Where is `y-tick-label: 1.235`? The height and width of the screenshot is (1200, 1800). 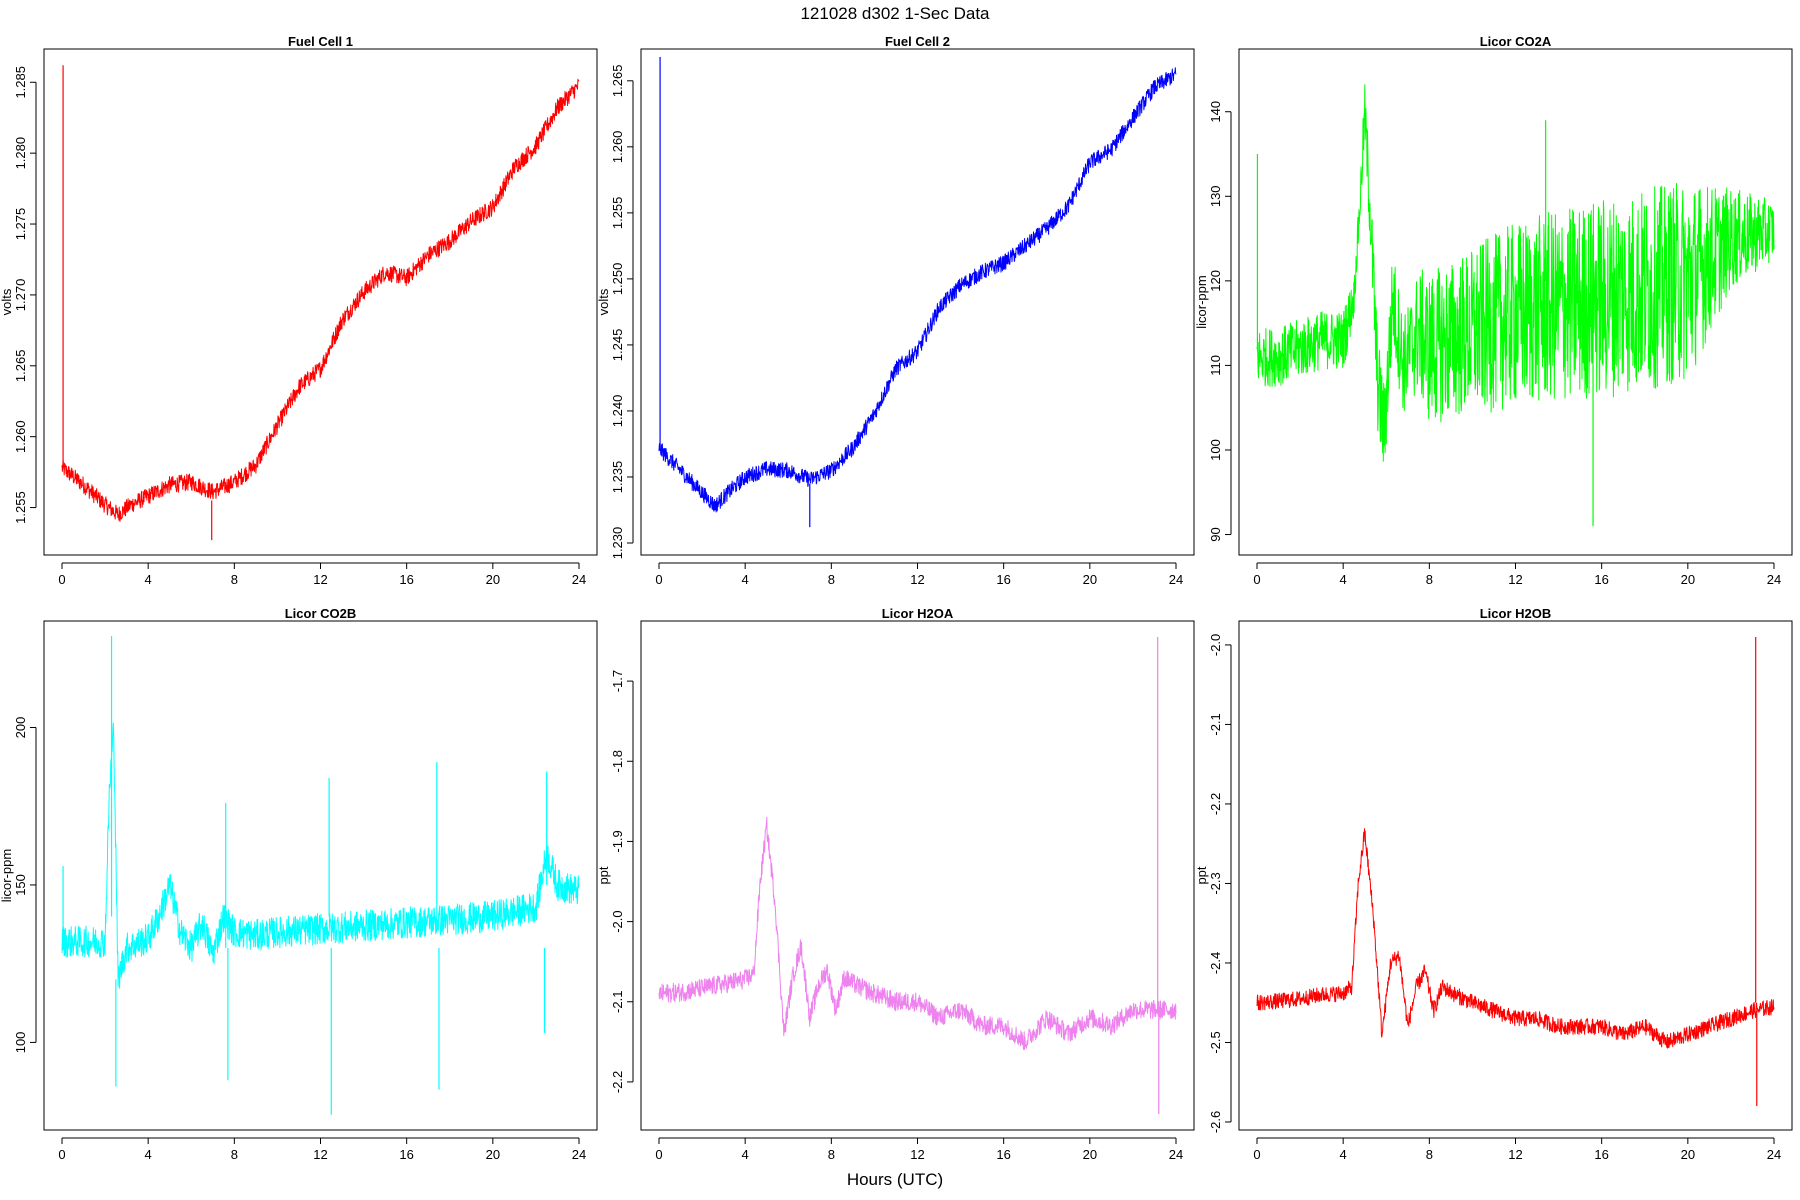 y-tick-label: 1.235 is located at coordinates (617, 477).